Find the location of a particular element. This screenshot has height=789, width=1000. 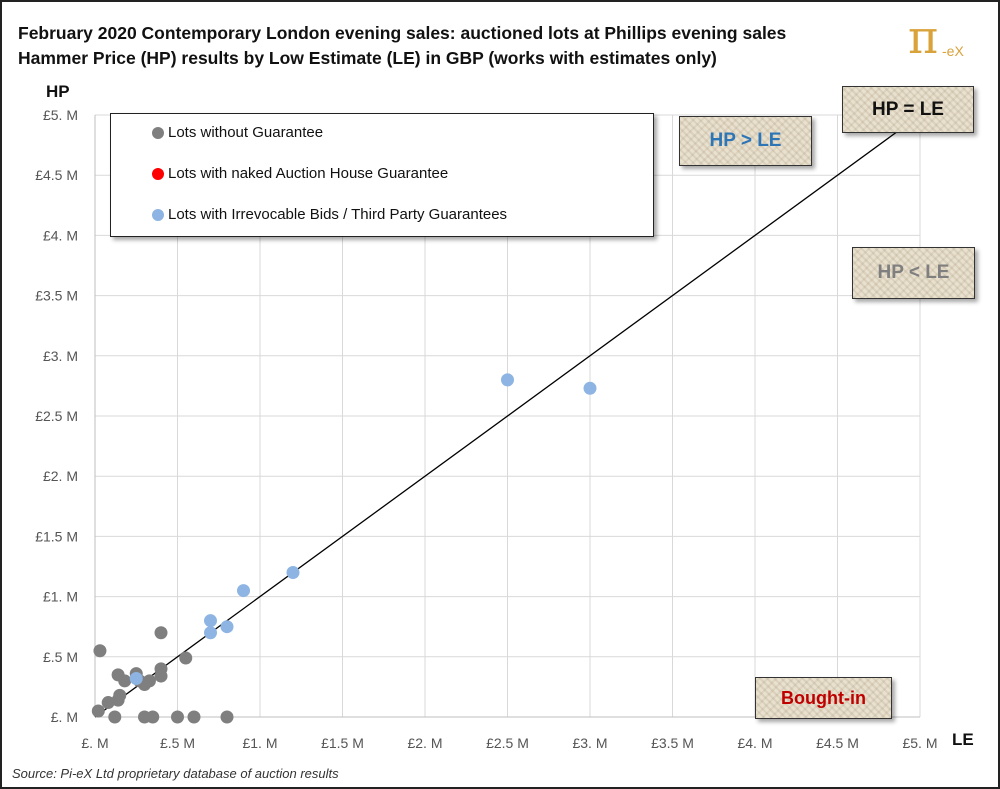

y-tick-label: £3. M is located at coordinates (60, 356).